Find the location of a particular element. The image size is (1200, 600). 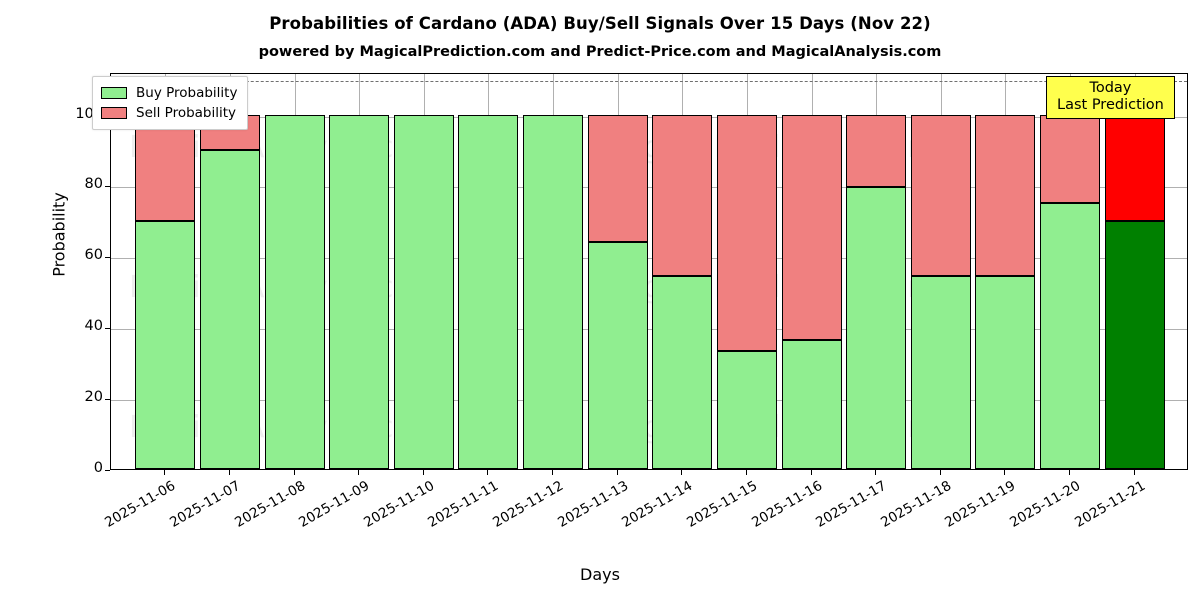

legend-item-buy: Buy Probability is located at coordinates (169, 93).